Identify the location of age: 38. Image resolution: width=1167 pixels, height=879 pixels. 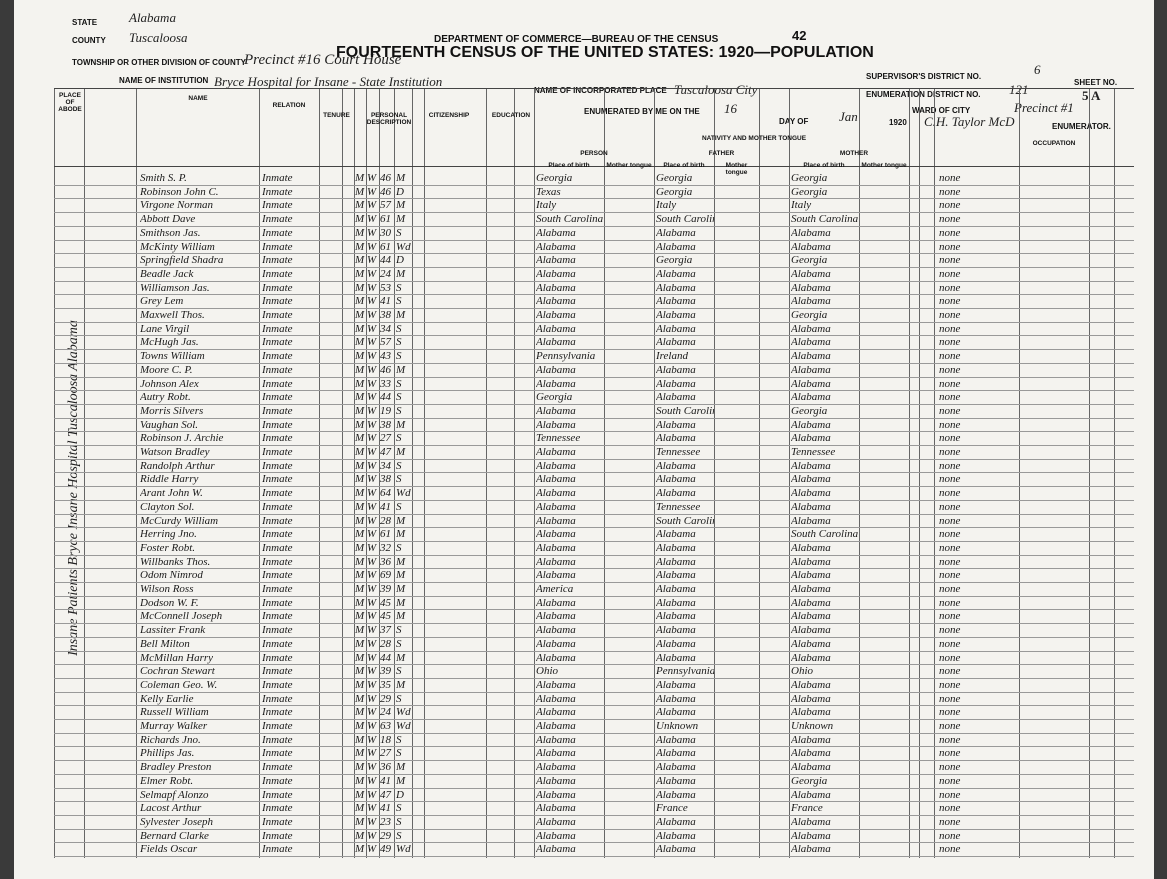
(385, 424).